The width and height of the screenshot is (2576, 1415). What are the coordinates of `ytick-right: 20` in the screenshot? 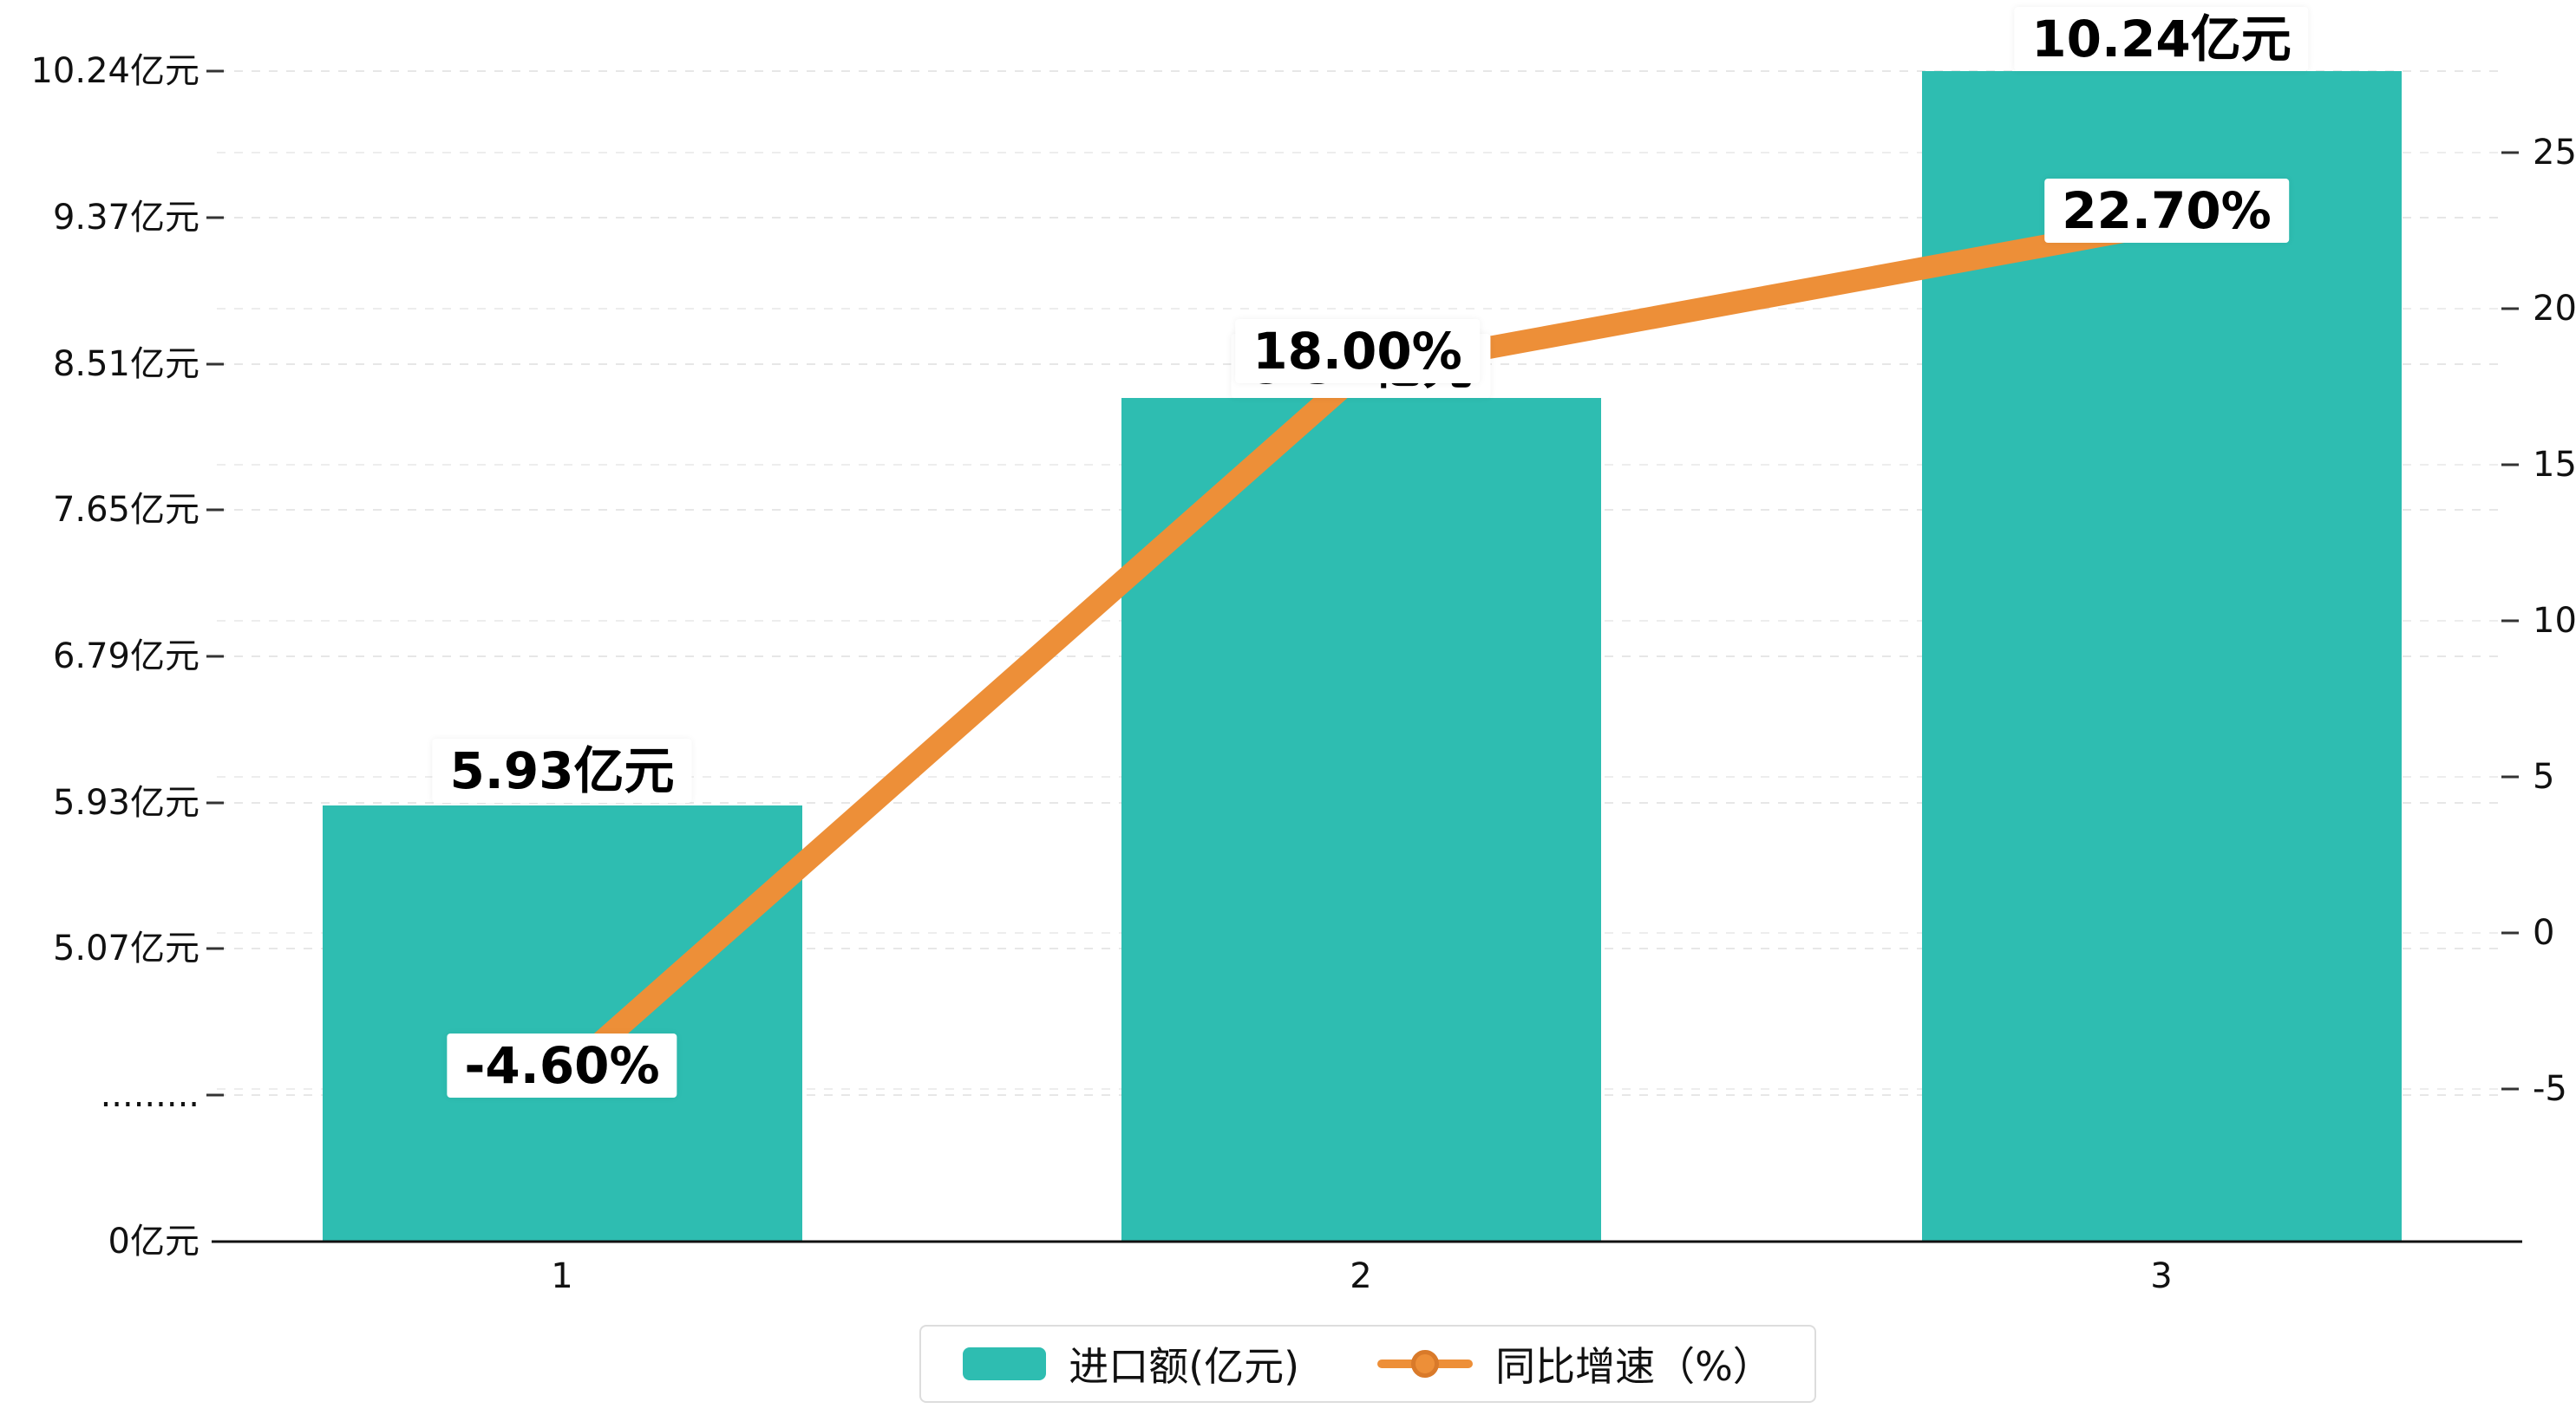 It's located at (2554, 309).